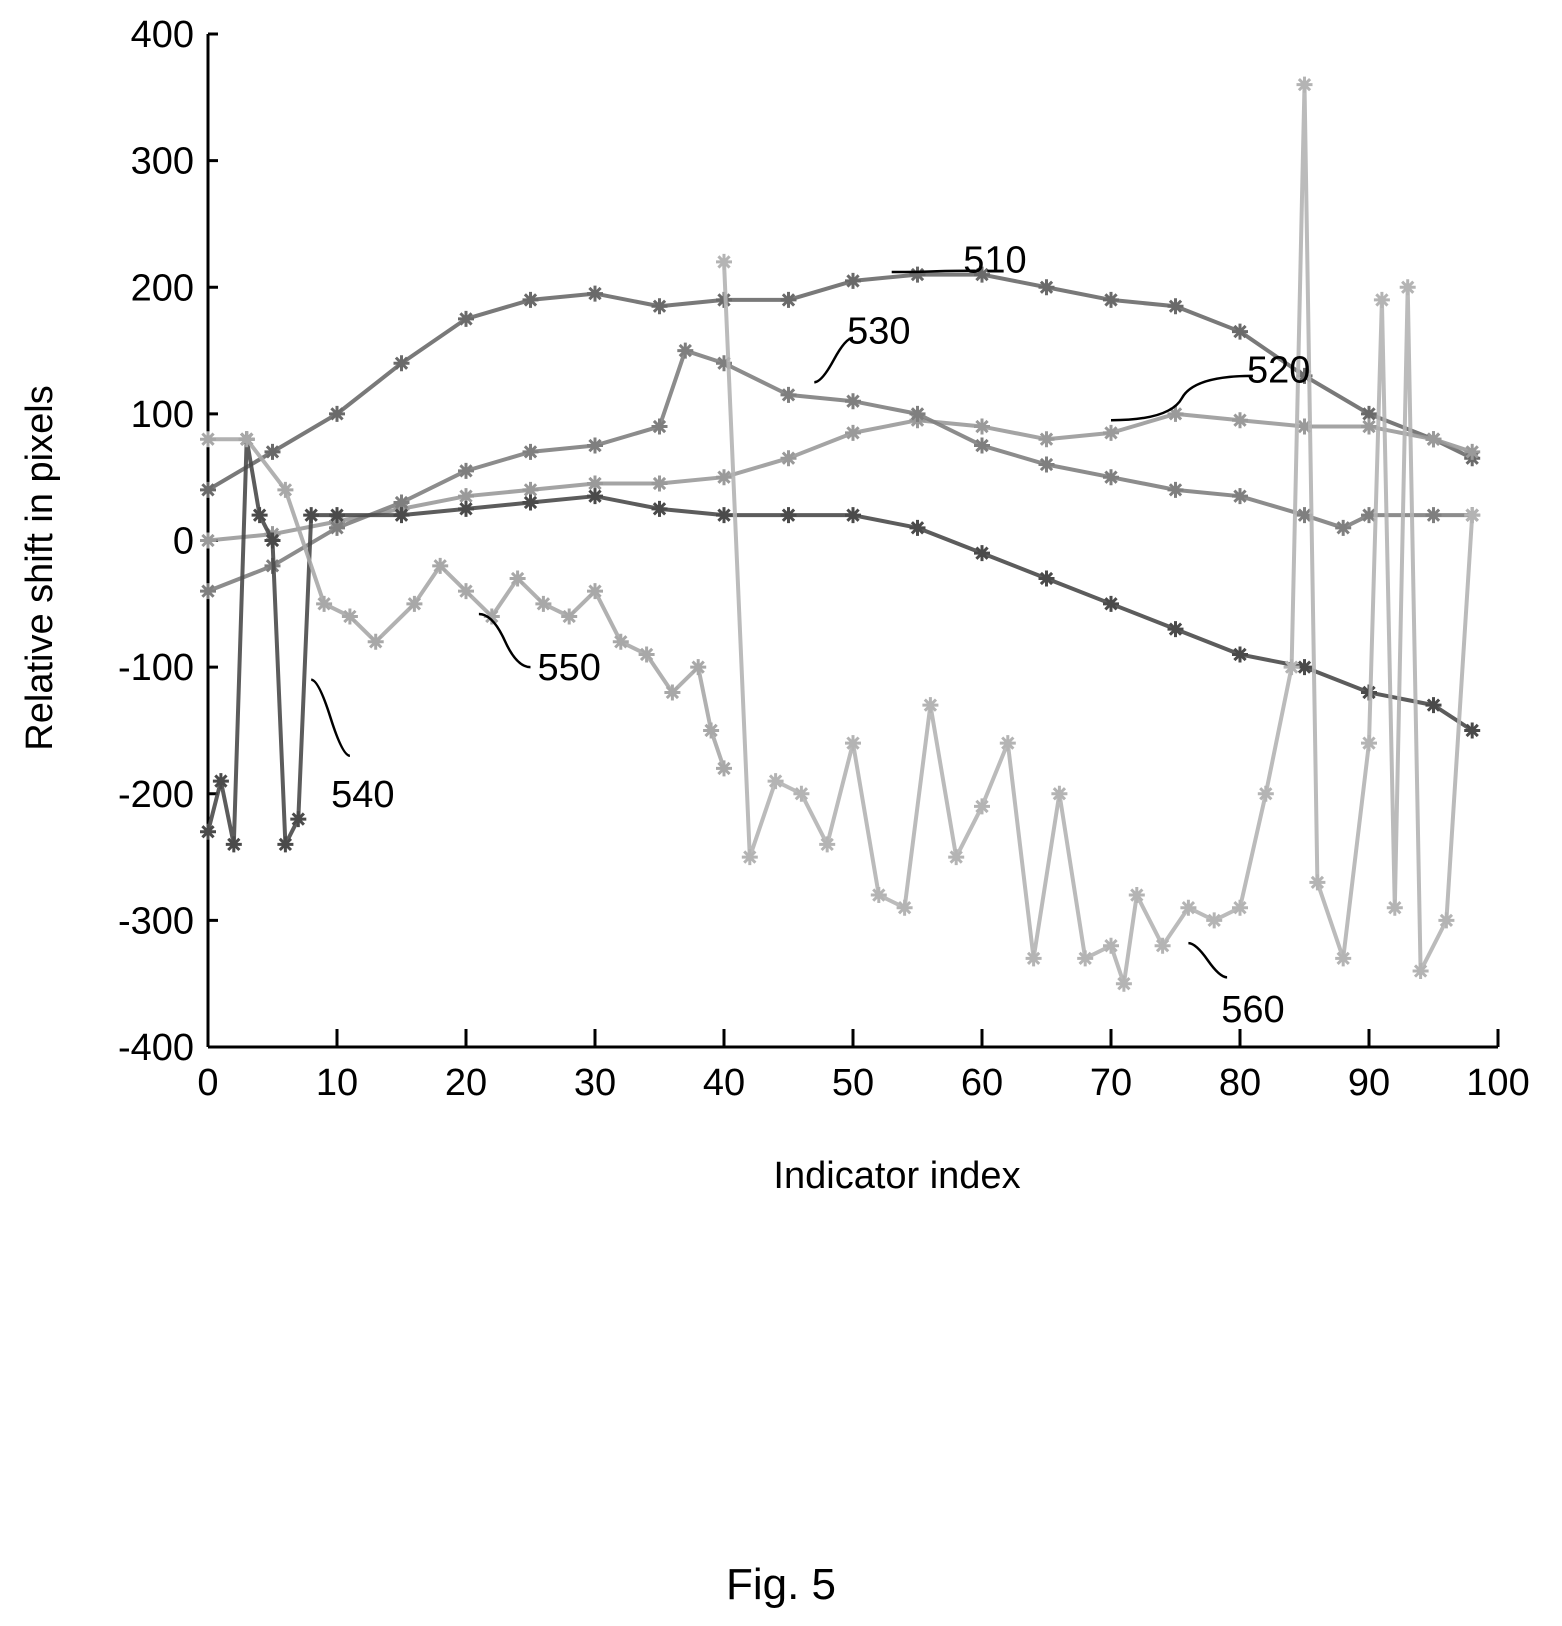 Image resolution: width=1562 pixels, height=1626 pixels. What do you see at coordinates (40, 567) in the screenshot?
I see `y-axis-title: Relative shift in pixels` at bounding box center [40, 567].